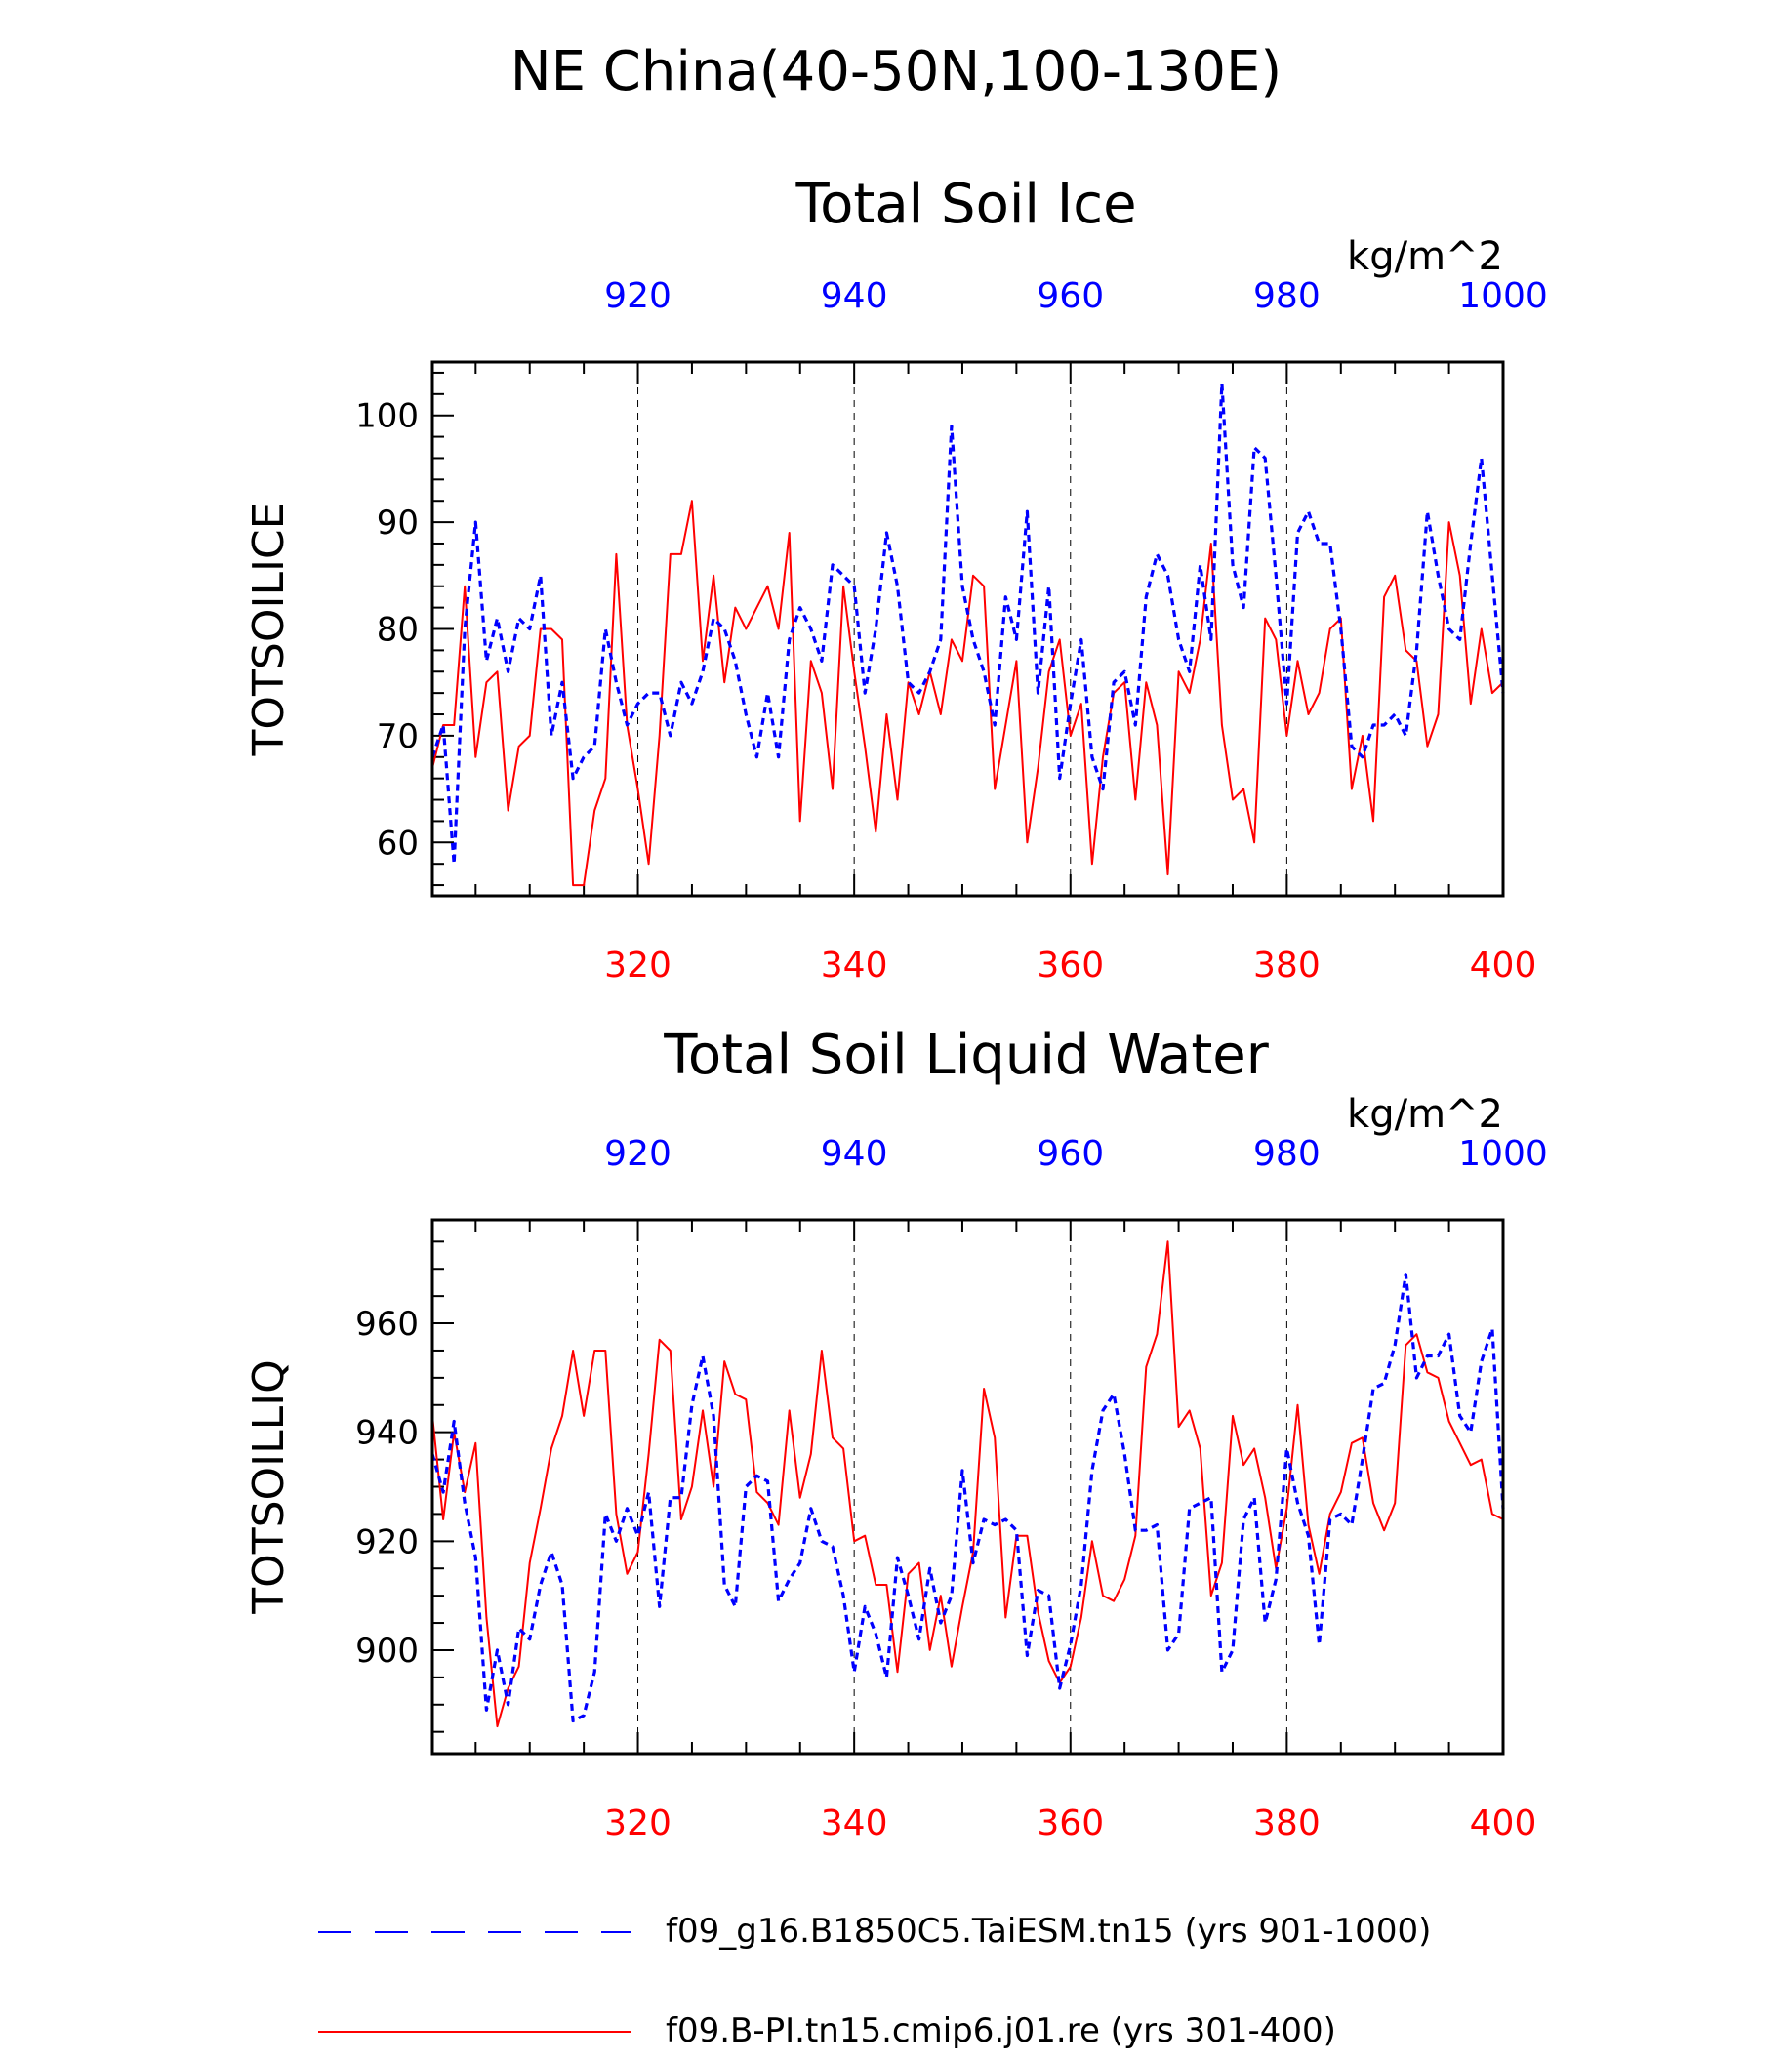 The width and height of the screenshot is (1792, 2062). What do you see at coordinates (269, 1487) in the screenshot?
I see `y-axis-label: TOTSOILLIQ` at bounding box center [269, 1487].